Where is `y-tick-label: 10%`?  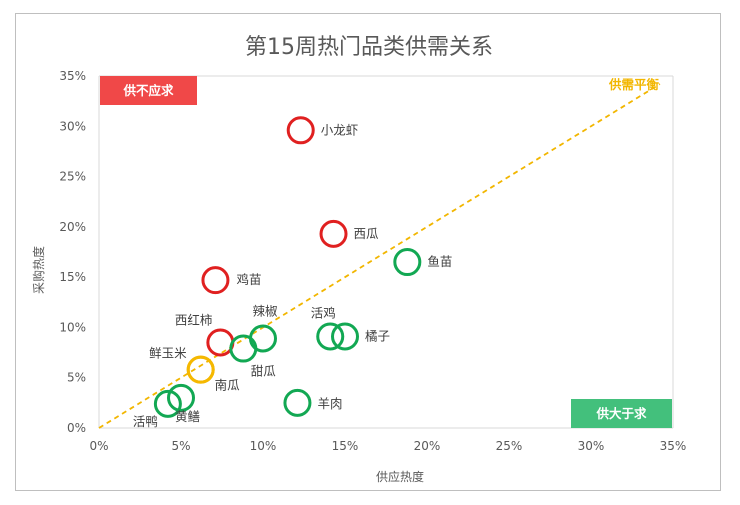 y-tick-label: 10% is located at coordinates (72, 327).